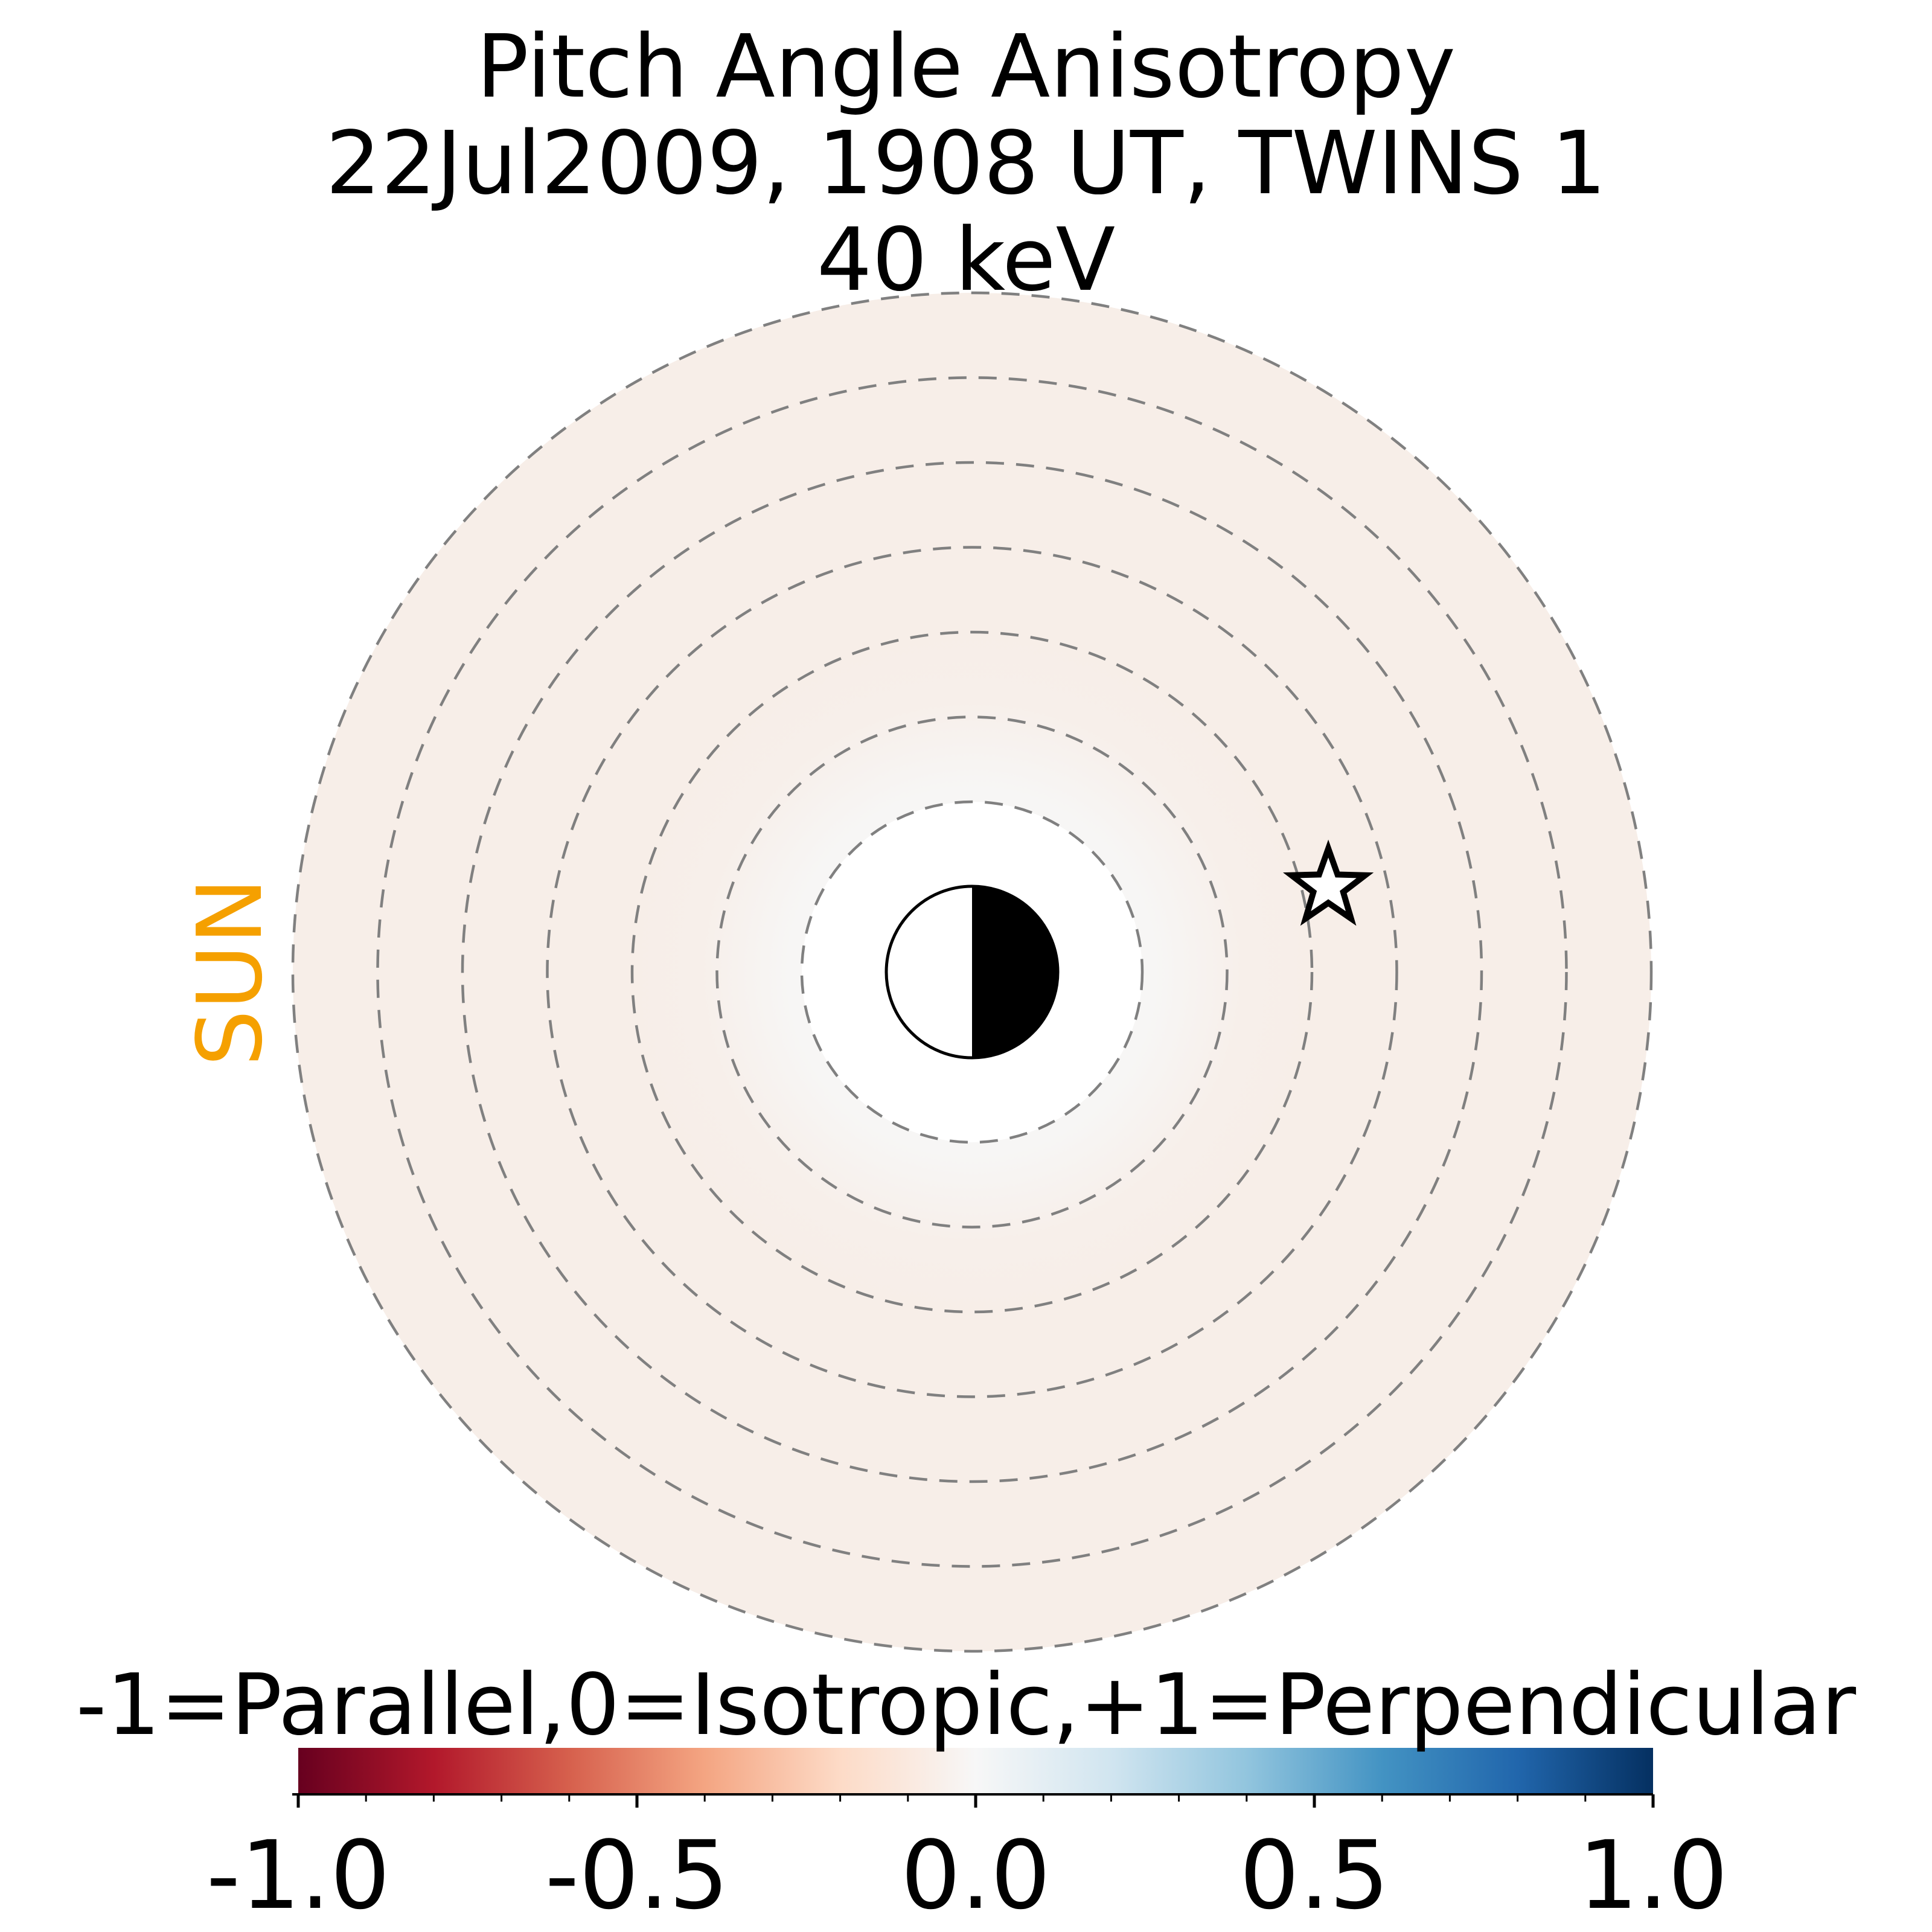 Image resolution: width=1932 pixels, height=1932 pixels. What do you see at coordinates (966, 66) in the screenshot?
I see `chart-title-line-1: Pitch Angle Anisotropy` at bounding box center [966, 66].